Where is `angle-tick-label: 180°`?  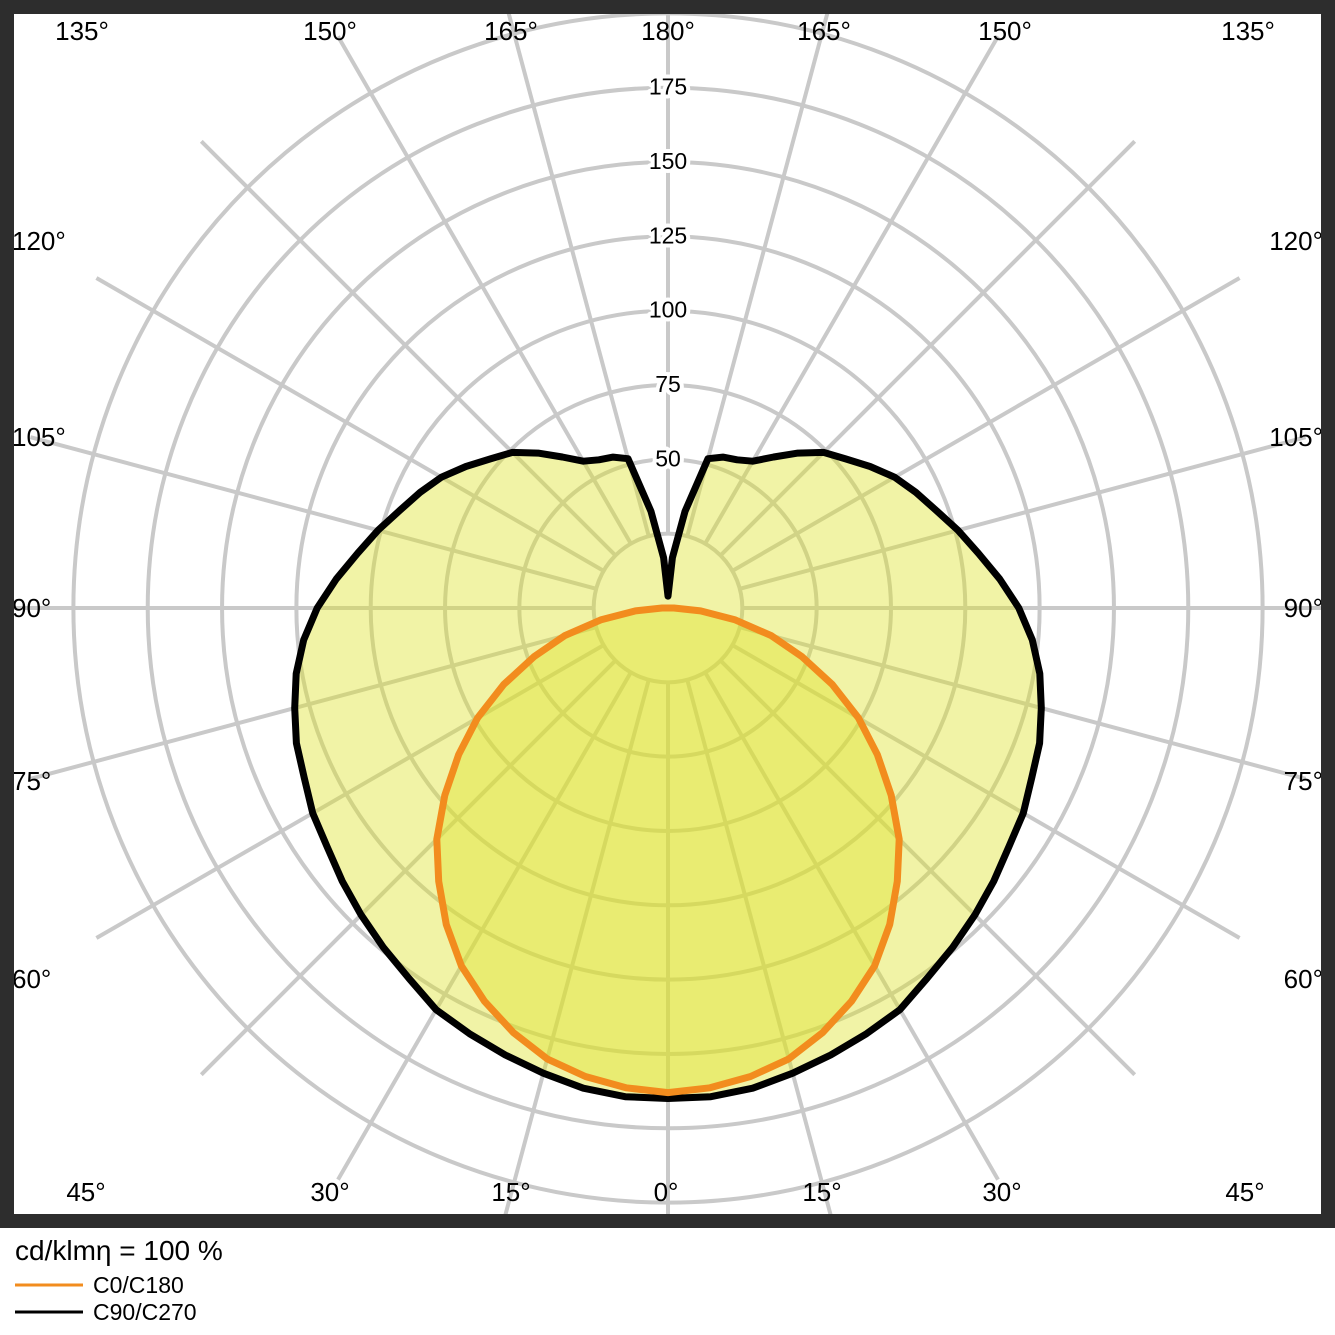 angle-tick-label: 180° is located at coordinates (668, 31).